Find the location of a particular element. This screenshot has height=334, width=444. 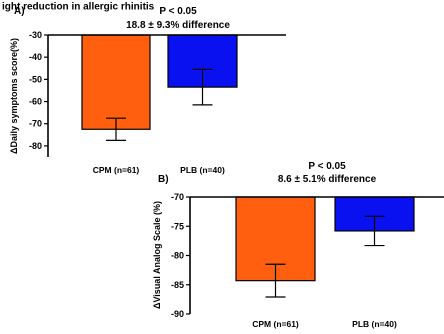

y-tick-label: -90 is located at coordinates (177, 314).